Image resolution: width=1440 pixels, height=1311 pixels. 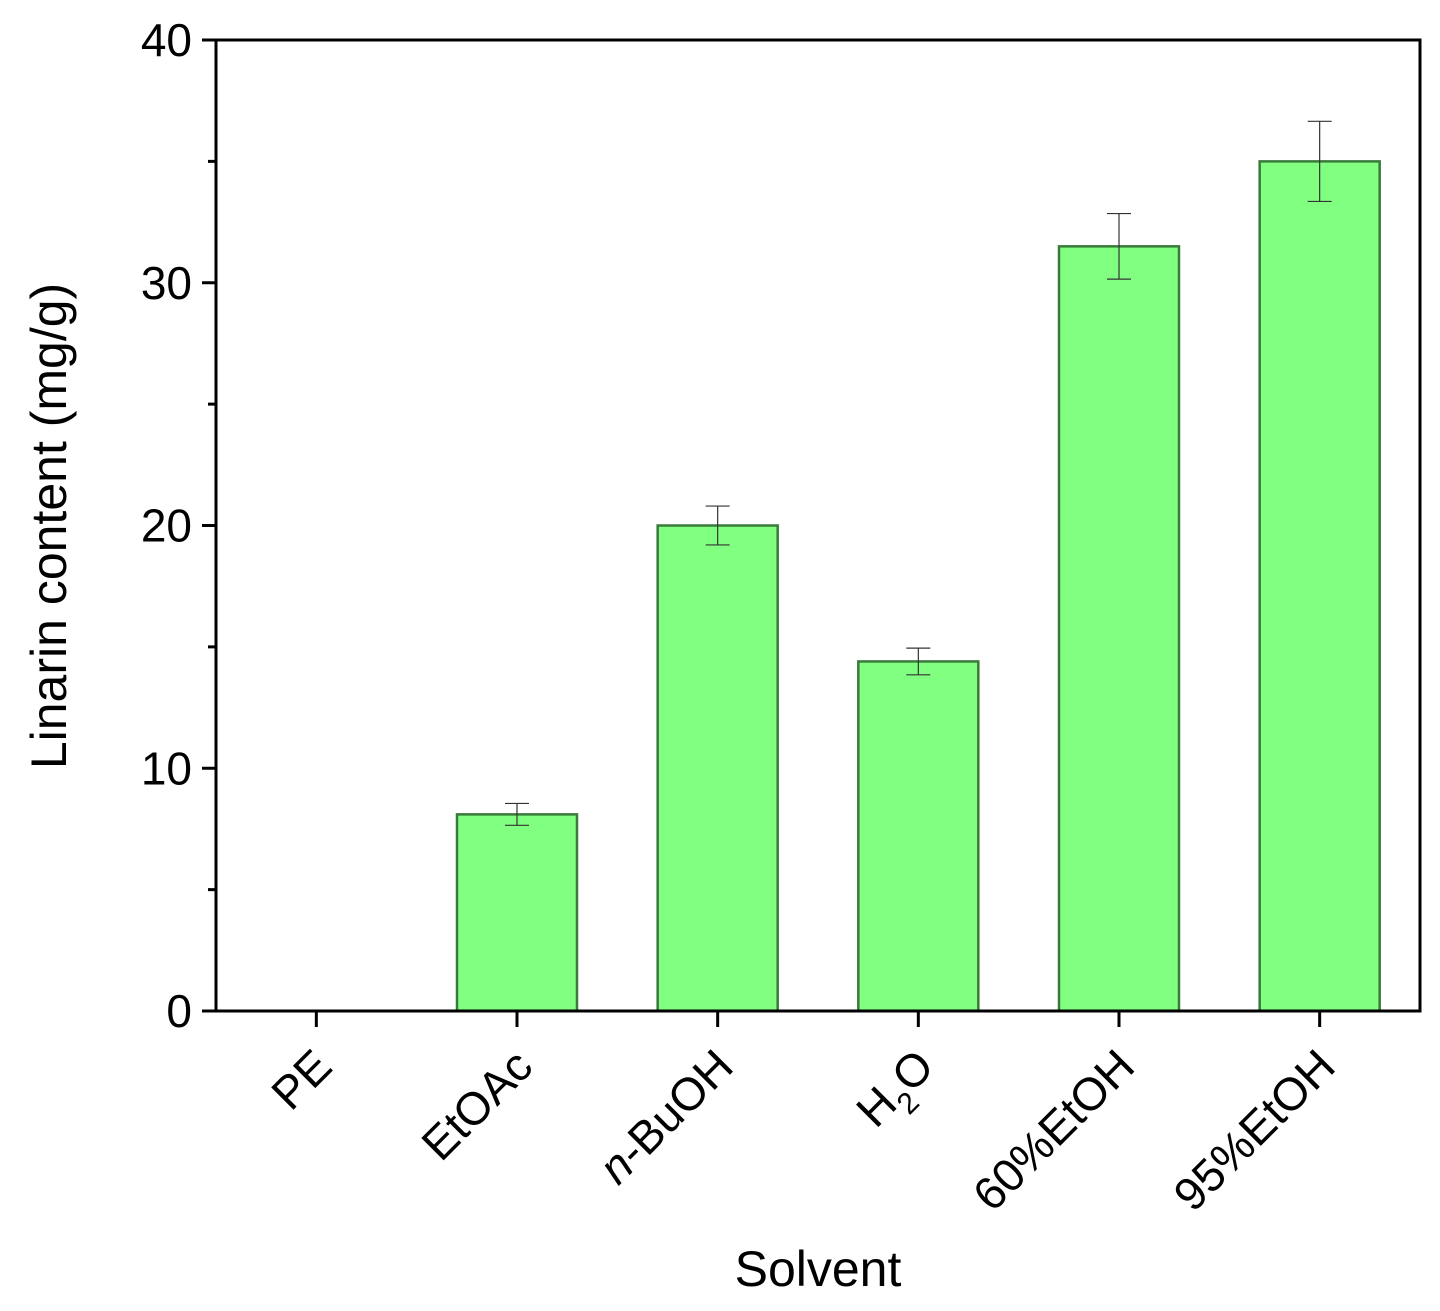 I want to click on x-tick-label-text: 60%EtOH, so click(x=1053, y=1129).